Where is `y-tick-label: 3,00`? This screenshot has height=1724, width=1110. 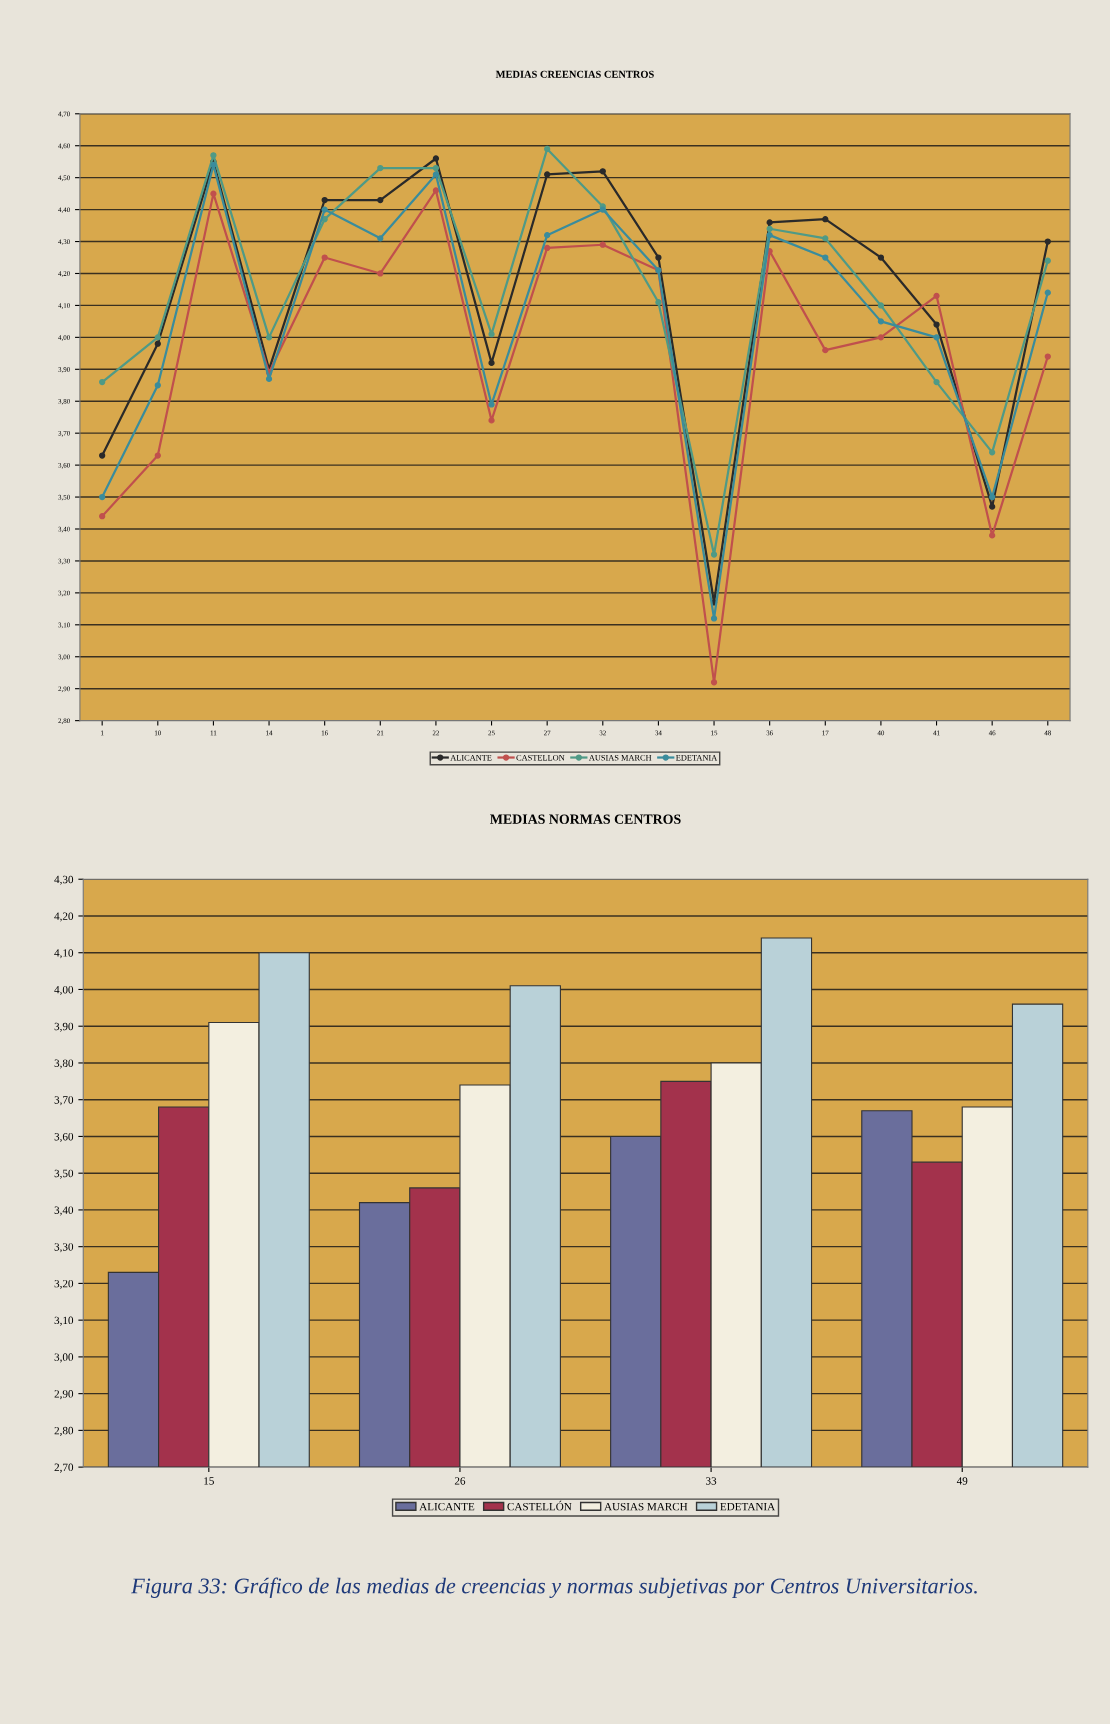 y-tick-label: 3,00 is located at coordinates (64, 1358).